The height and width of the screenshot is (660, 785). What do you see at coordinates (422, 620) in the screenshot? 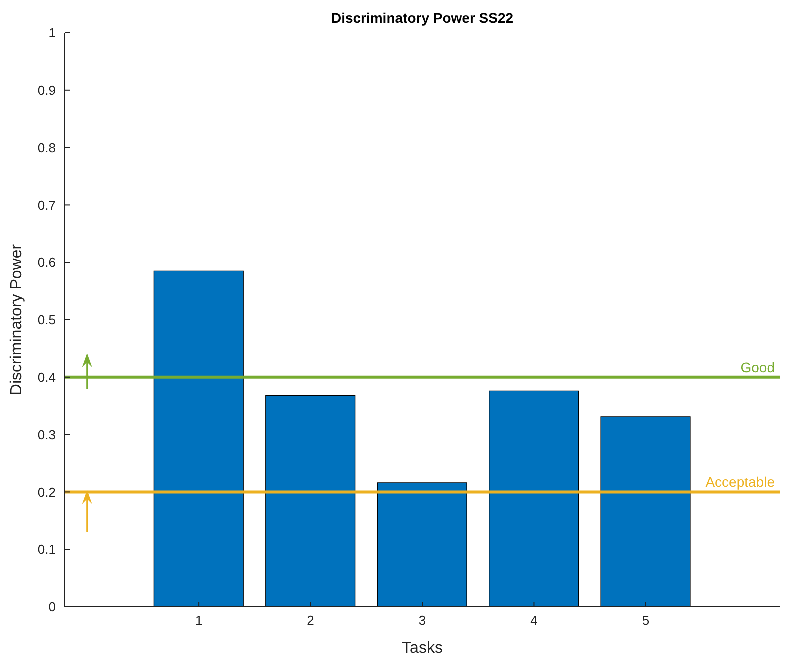
I see `x-tick-label: 3` at bounding box center [422, 620].